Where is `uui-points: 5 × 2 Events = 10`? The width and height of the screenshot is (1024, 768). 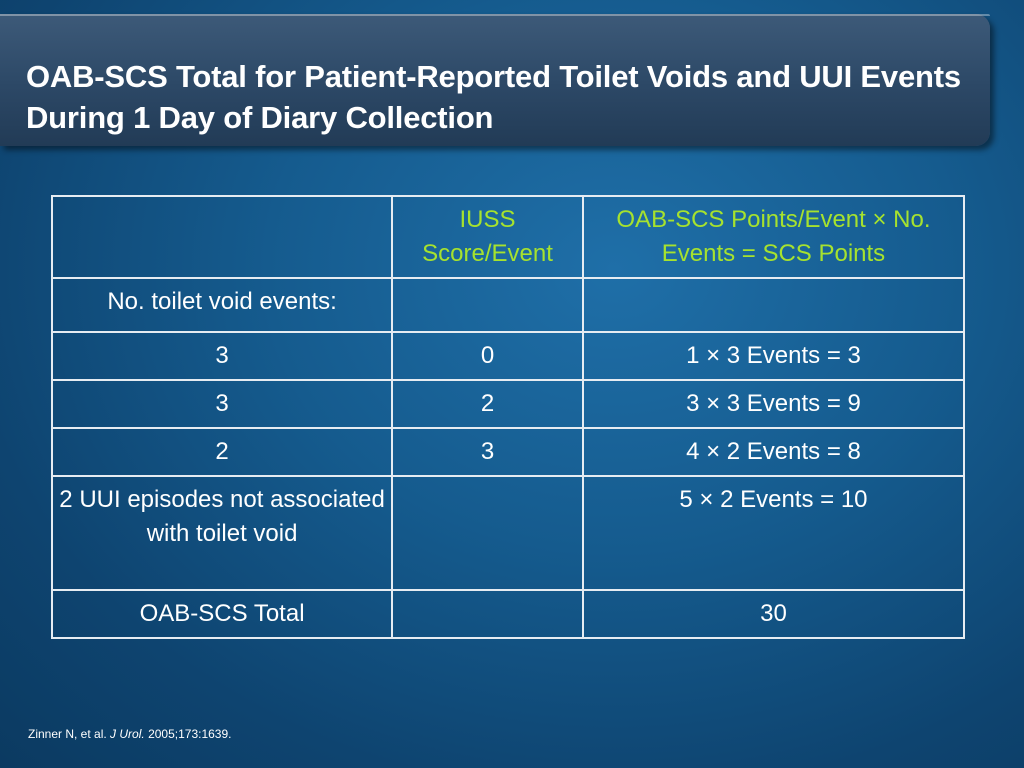 uui-points: 5 × 2 Events = 10 is located at coordinates (773, 533).